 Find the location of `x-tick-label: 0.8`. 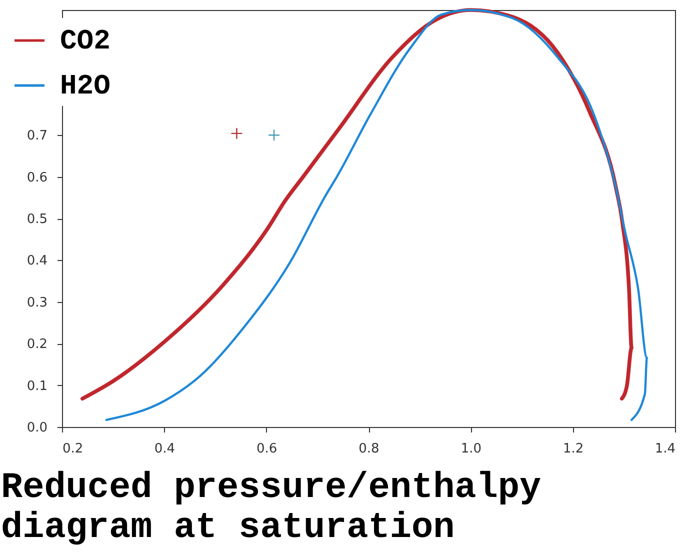

x-tick-label: 0.8 is located at coordinates (369, 449).